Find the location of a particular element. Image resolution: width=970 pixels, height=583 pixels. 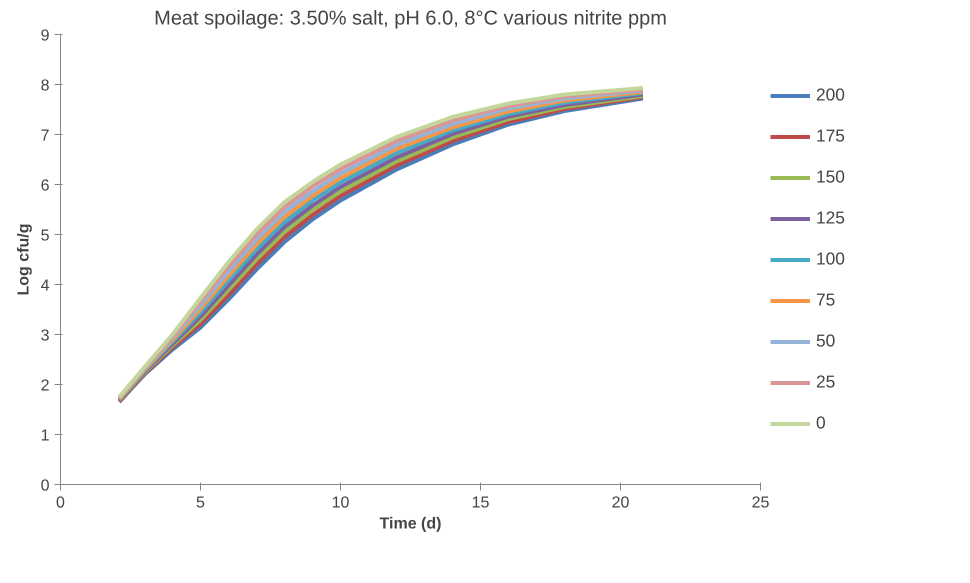

x-tick-label: 5 is located at coordinates (201, 503).